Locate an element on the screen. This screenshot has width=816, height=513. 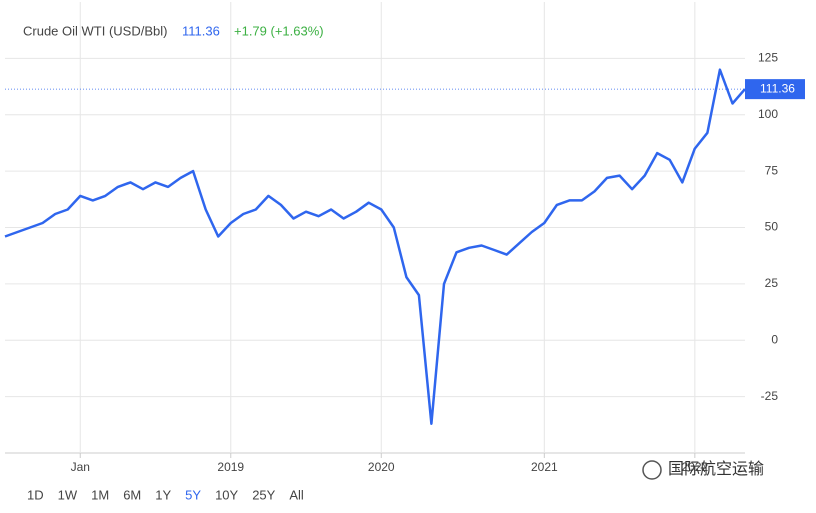
x-tick-label: Jan is located at coordinates (80, 467).